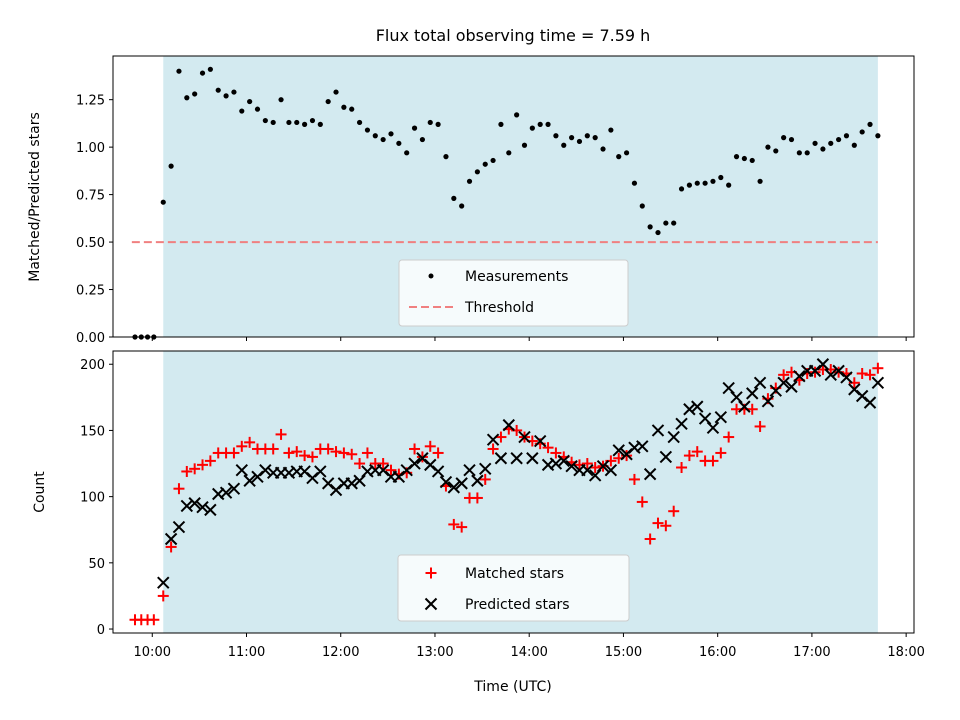 This screenshot has height=720, width=960. Describe the element at coordinates (90, 196) in the screenshot. I see `top-y-tick-label: 0.75` at that location.